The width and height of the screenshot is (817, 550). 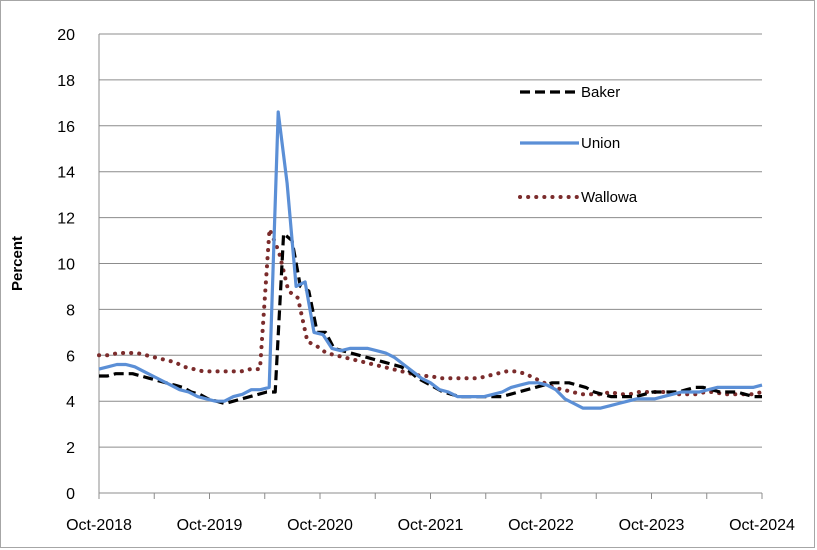 What do you see at coordinates (66, 173) in the screenshot?
I see `y-tick-label: 14` at bounding box center [66, 173].